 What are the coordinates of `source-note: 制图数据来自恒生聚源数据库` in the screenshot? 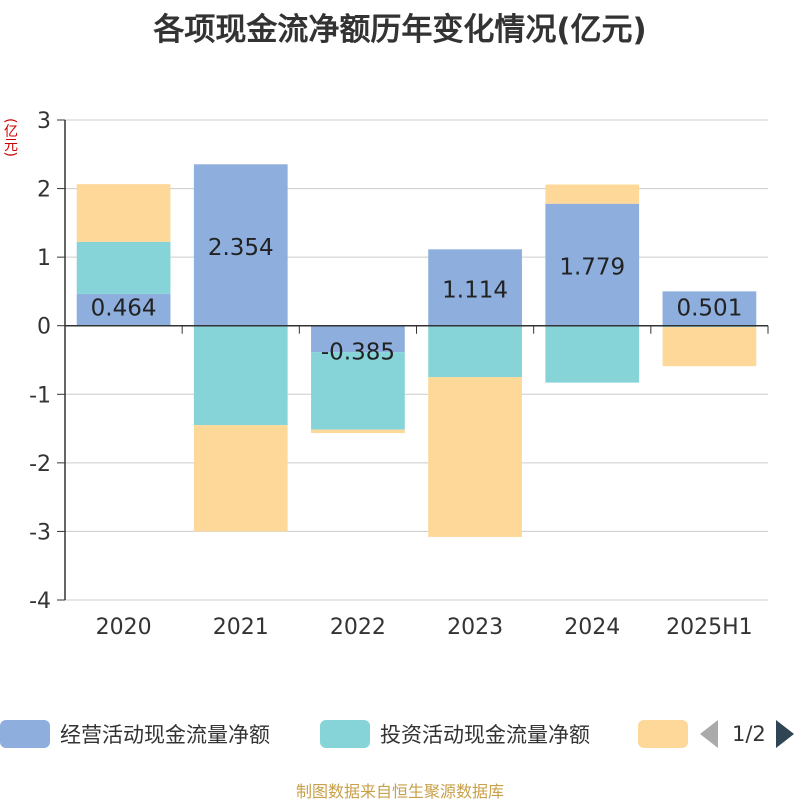 It's located at (399, 791).